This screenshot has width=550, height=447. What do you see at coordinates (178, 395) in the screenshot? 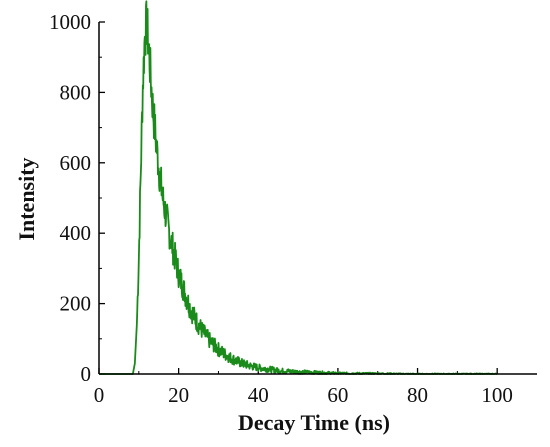
I see `x-tick-label: 20` at bounding box center [178, 395].